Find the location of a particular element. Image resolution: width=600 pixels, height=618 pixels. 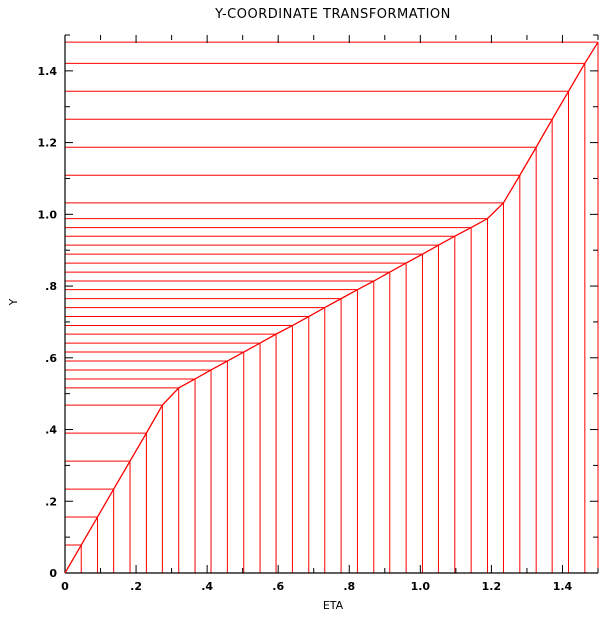

y-tick-label: 1.4 is located at coordinates (48, 71).